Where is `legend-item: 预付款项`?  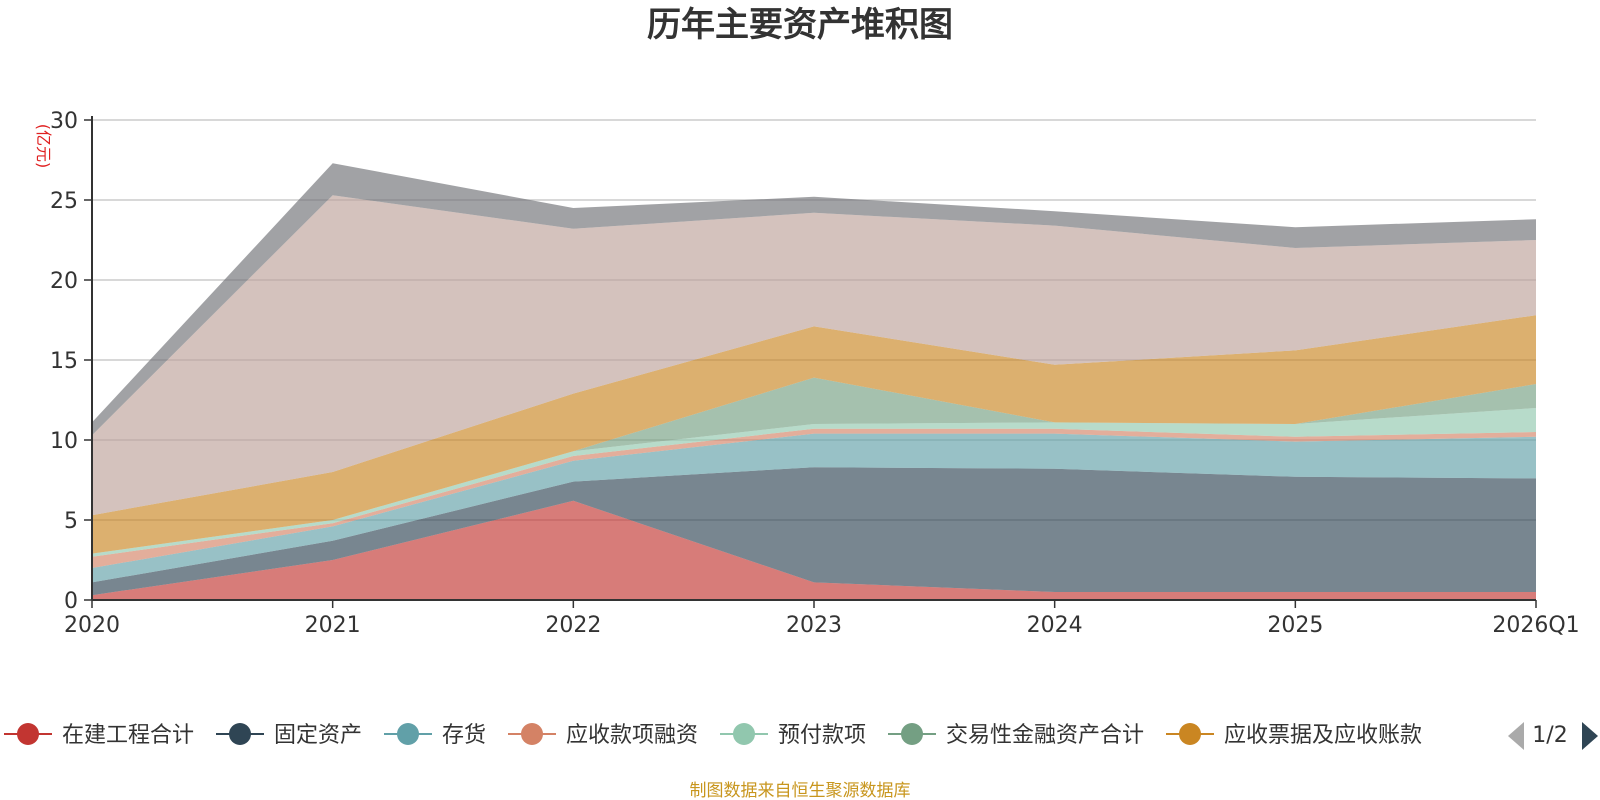
legend-item: 预付款项 is located at coordinates (793, 735).